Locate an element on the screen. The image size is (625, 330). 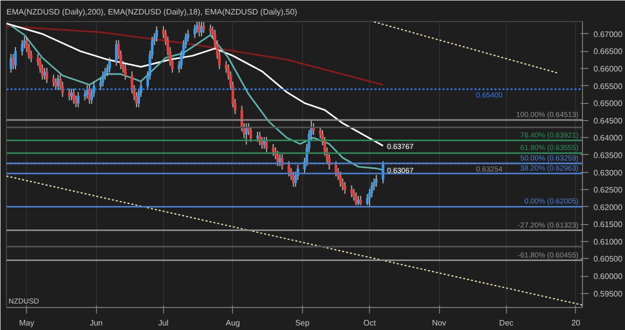
x-tick-label: Jul is located at coordinates (163, 323).